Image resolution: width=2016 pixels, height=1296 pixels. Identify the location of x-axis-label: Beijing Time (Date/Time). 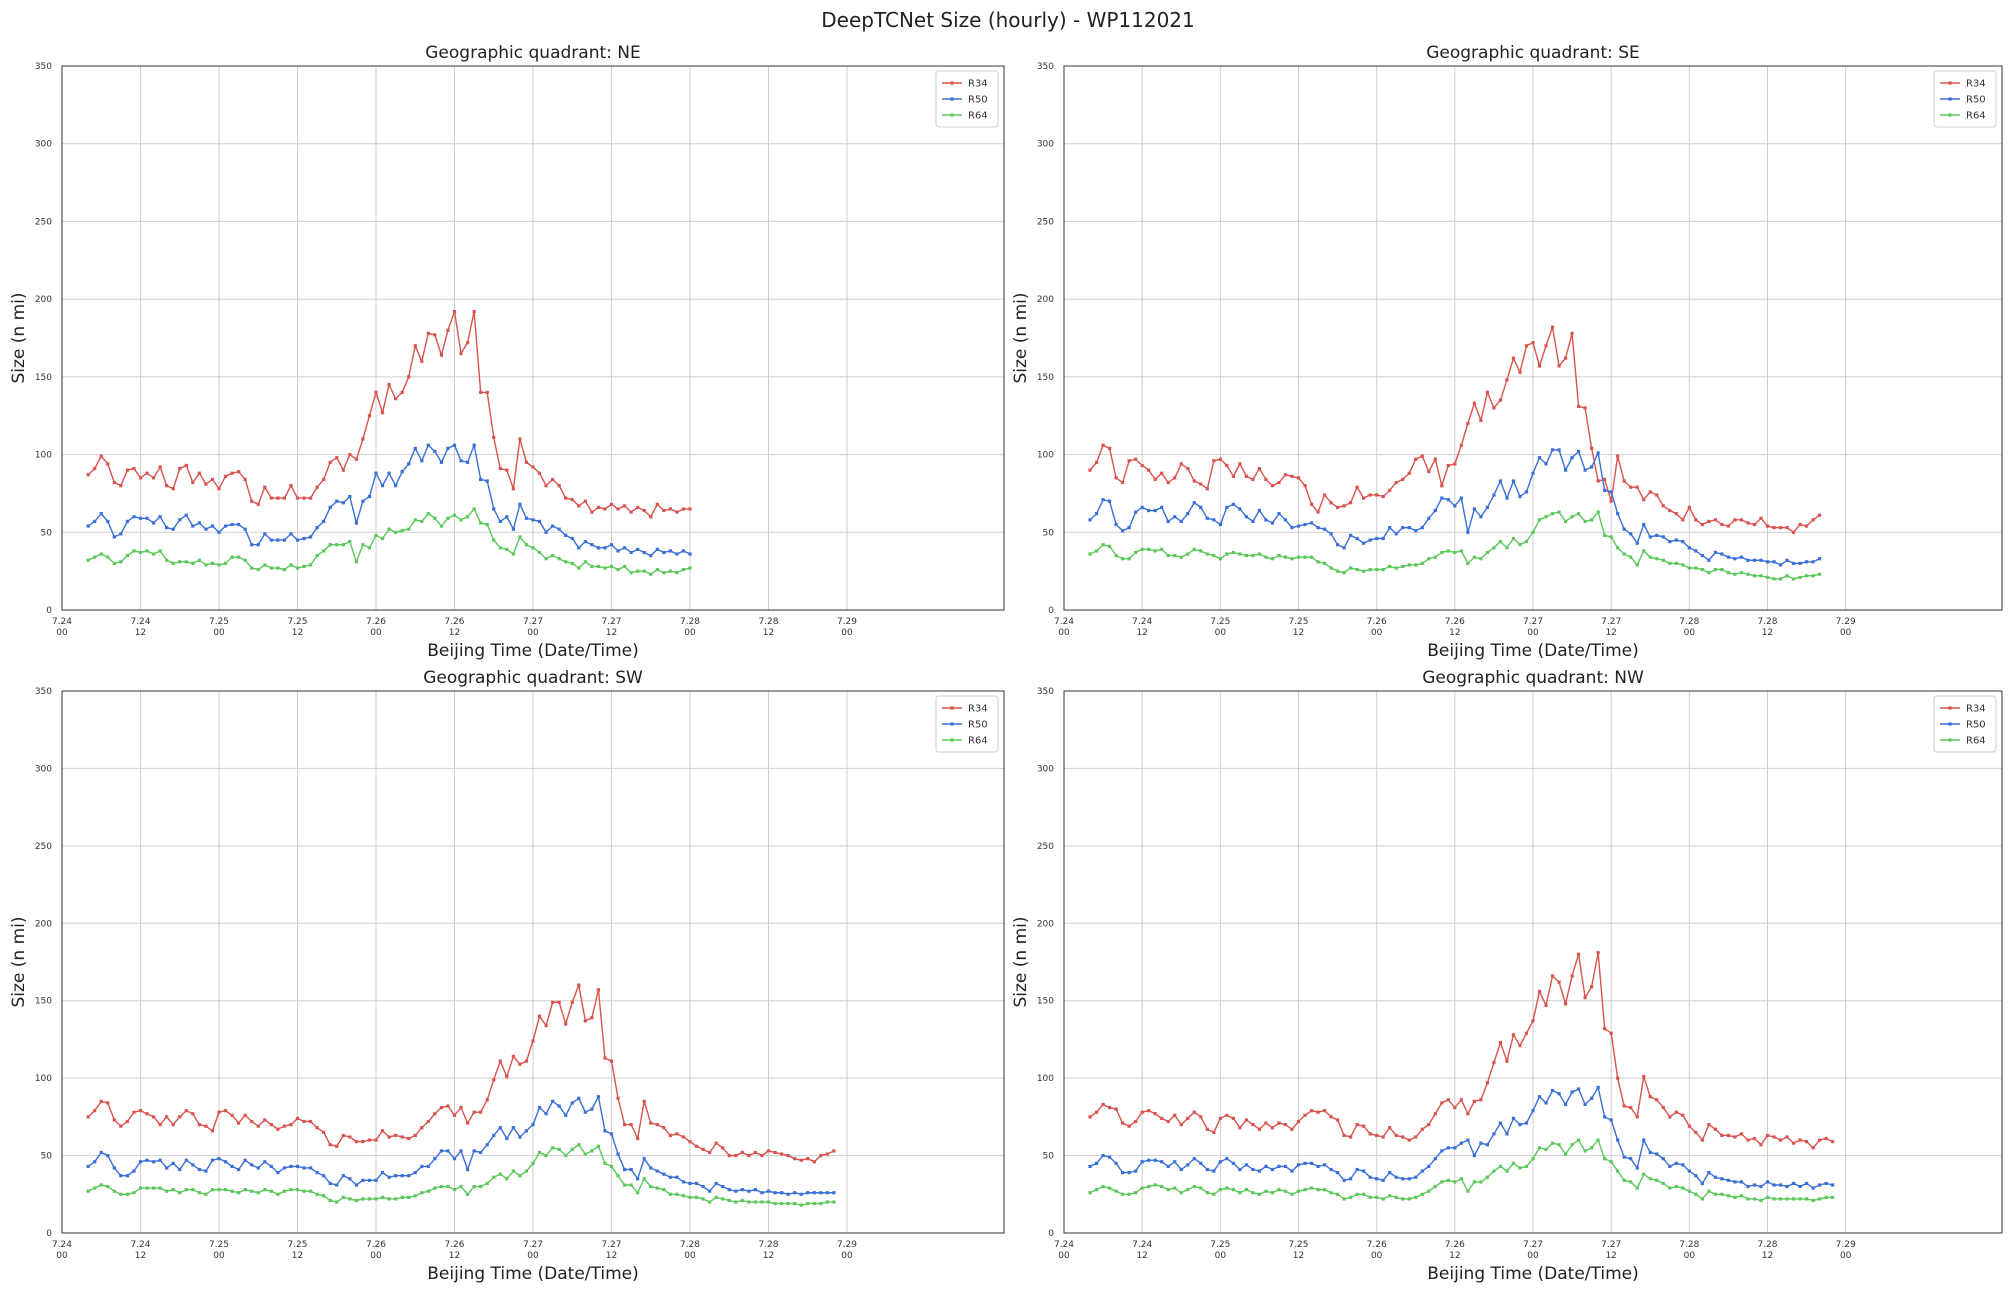
(533, 651).